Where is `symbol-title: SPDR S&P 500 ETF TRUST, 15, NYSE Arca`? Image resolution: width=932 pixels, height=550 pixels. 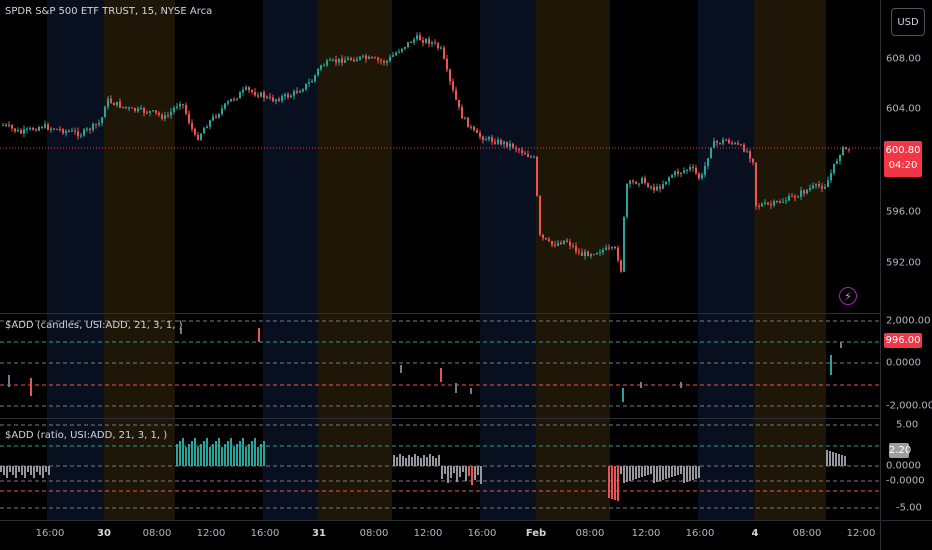
symbol-title: SPDR S&P 500 ETF TRUST, 15, NYSE Arca is located at coordinates (109, 11).